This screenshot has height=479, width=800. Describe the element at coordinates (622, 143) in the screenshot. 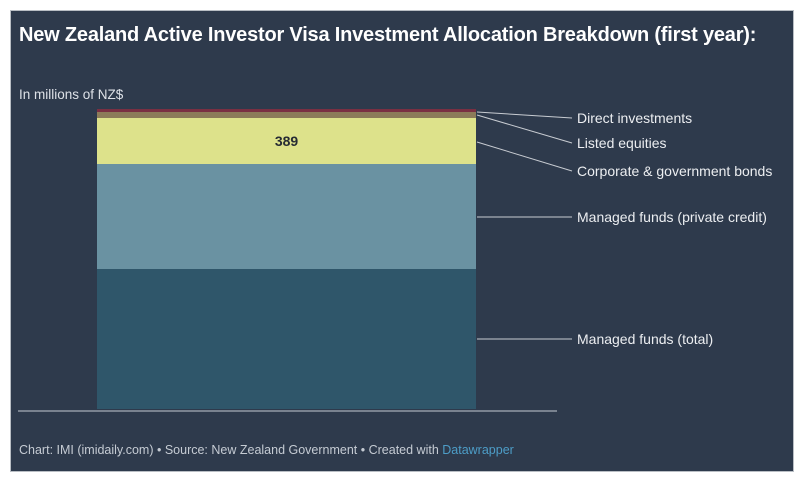

I see `segment-label-listed-equities: Listed equities` at that location.